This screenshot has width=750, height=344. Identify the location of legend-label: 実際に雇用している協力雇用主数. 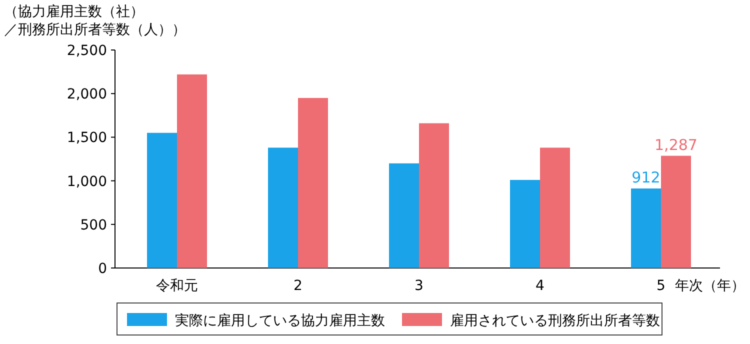
(280, 321).